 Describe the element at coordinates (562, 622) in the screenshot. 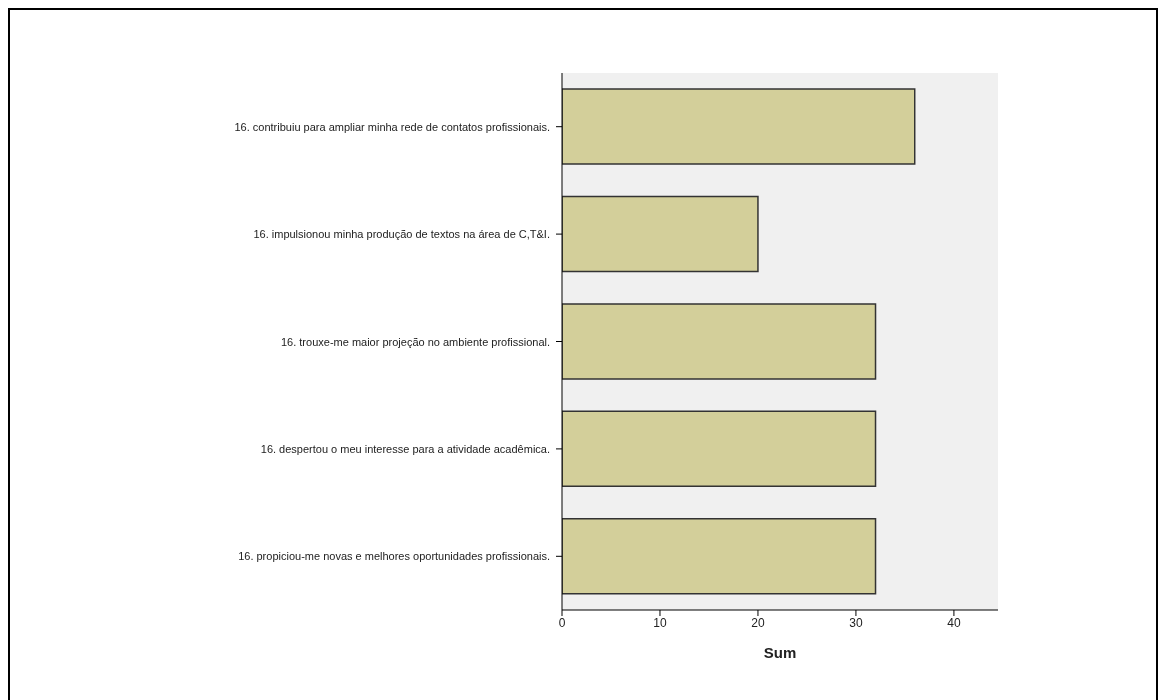

I see `x-tick-label: 0` at that location.